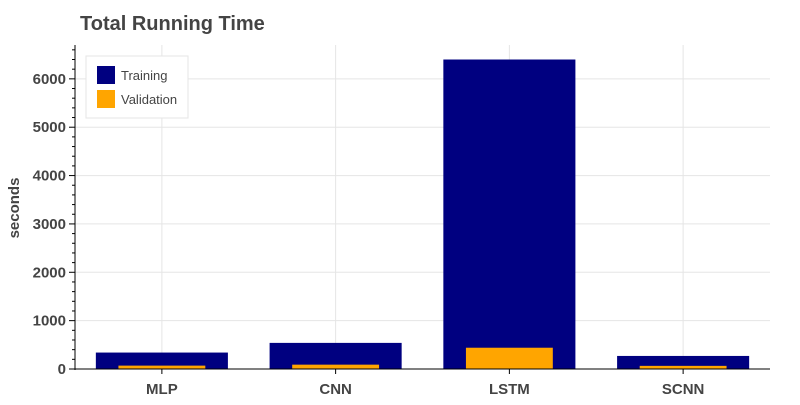 The height and width of the screenshot is (405, 800). I want to click on y-tick-label: 4000, so click(49, 176).